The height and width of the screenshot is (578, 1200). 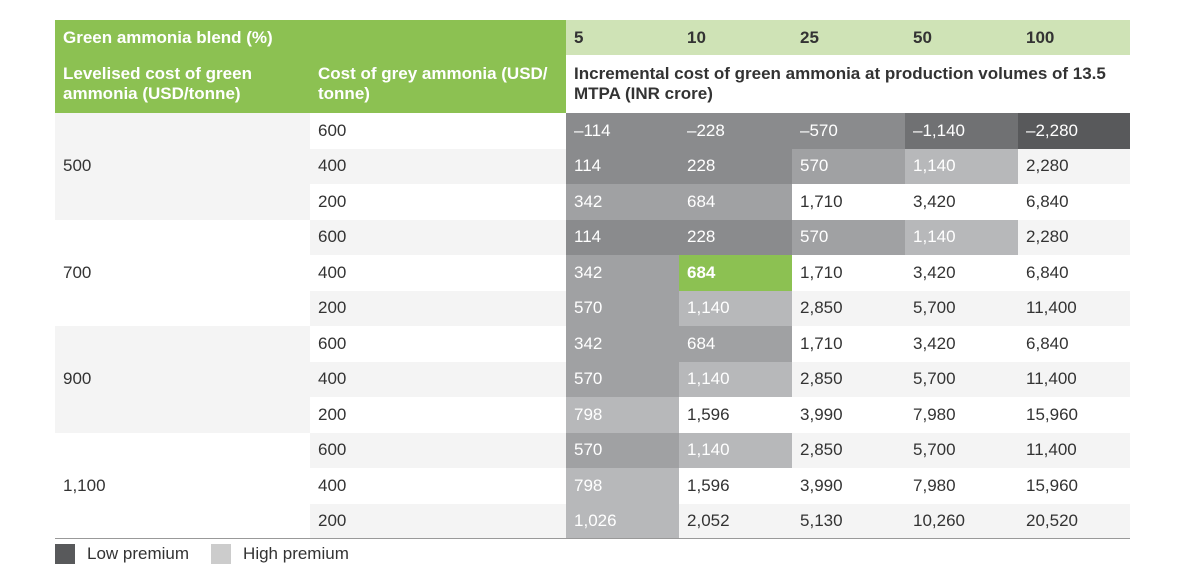 I want to click on table-row: 200 798 1,596 3,990 7,980 15,960, so click(x=593, y=415).